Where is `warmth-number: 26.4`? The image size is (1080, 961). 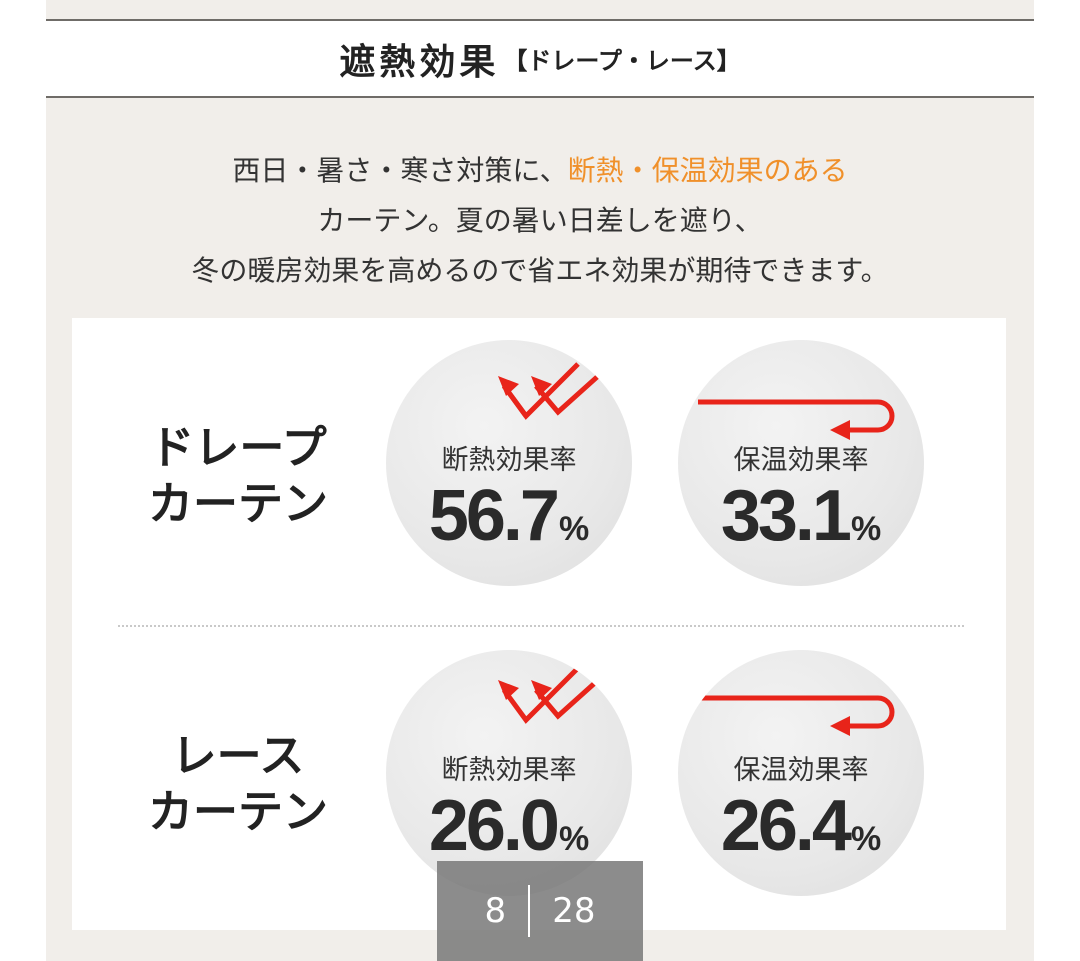 warmth-number: 26.4 is located at coordinates (786, 826).